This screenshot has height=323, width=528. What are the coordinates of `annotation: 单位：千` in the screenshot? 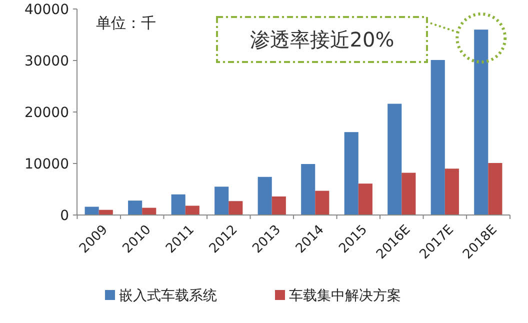 It's located at (126, 23).